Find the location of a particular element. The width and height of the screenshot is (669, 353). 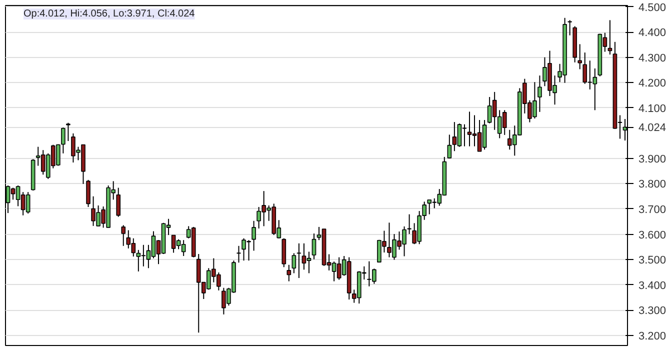

y-tick-label: 3.600 is located at coordinates (652, 235).